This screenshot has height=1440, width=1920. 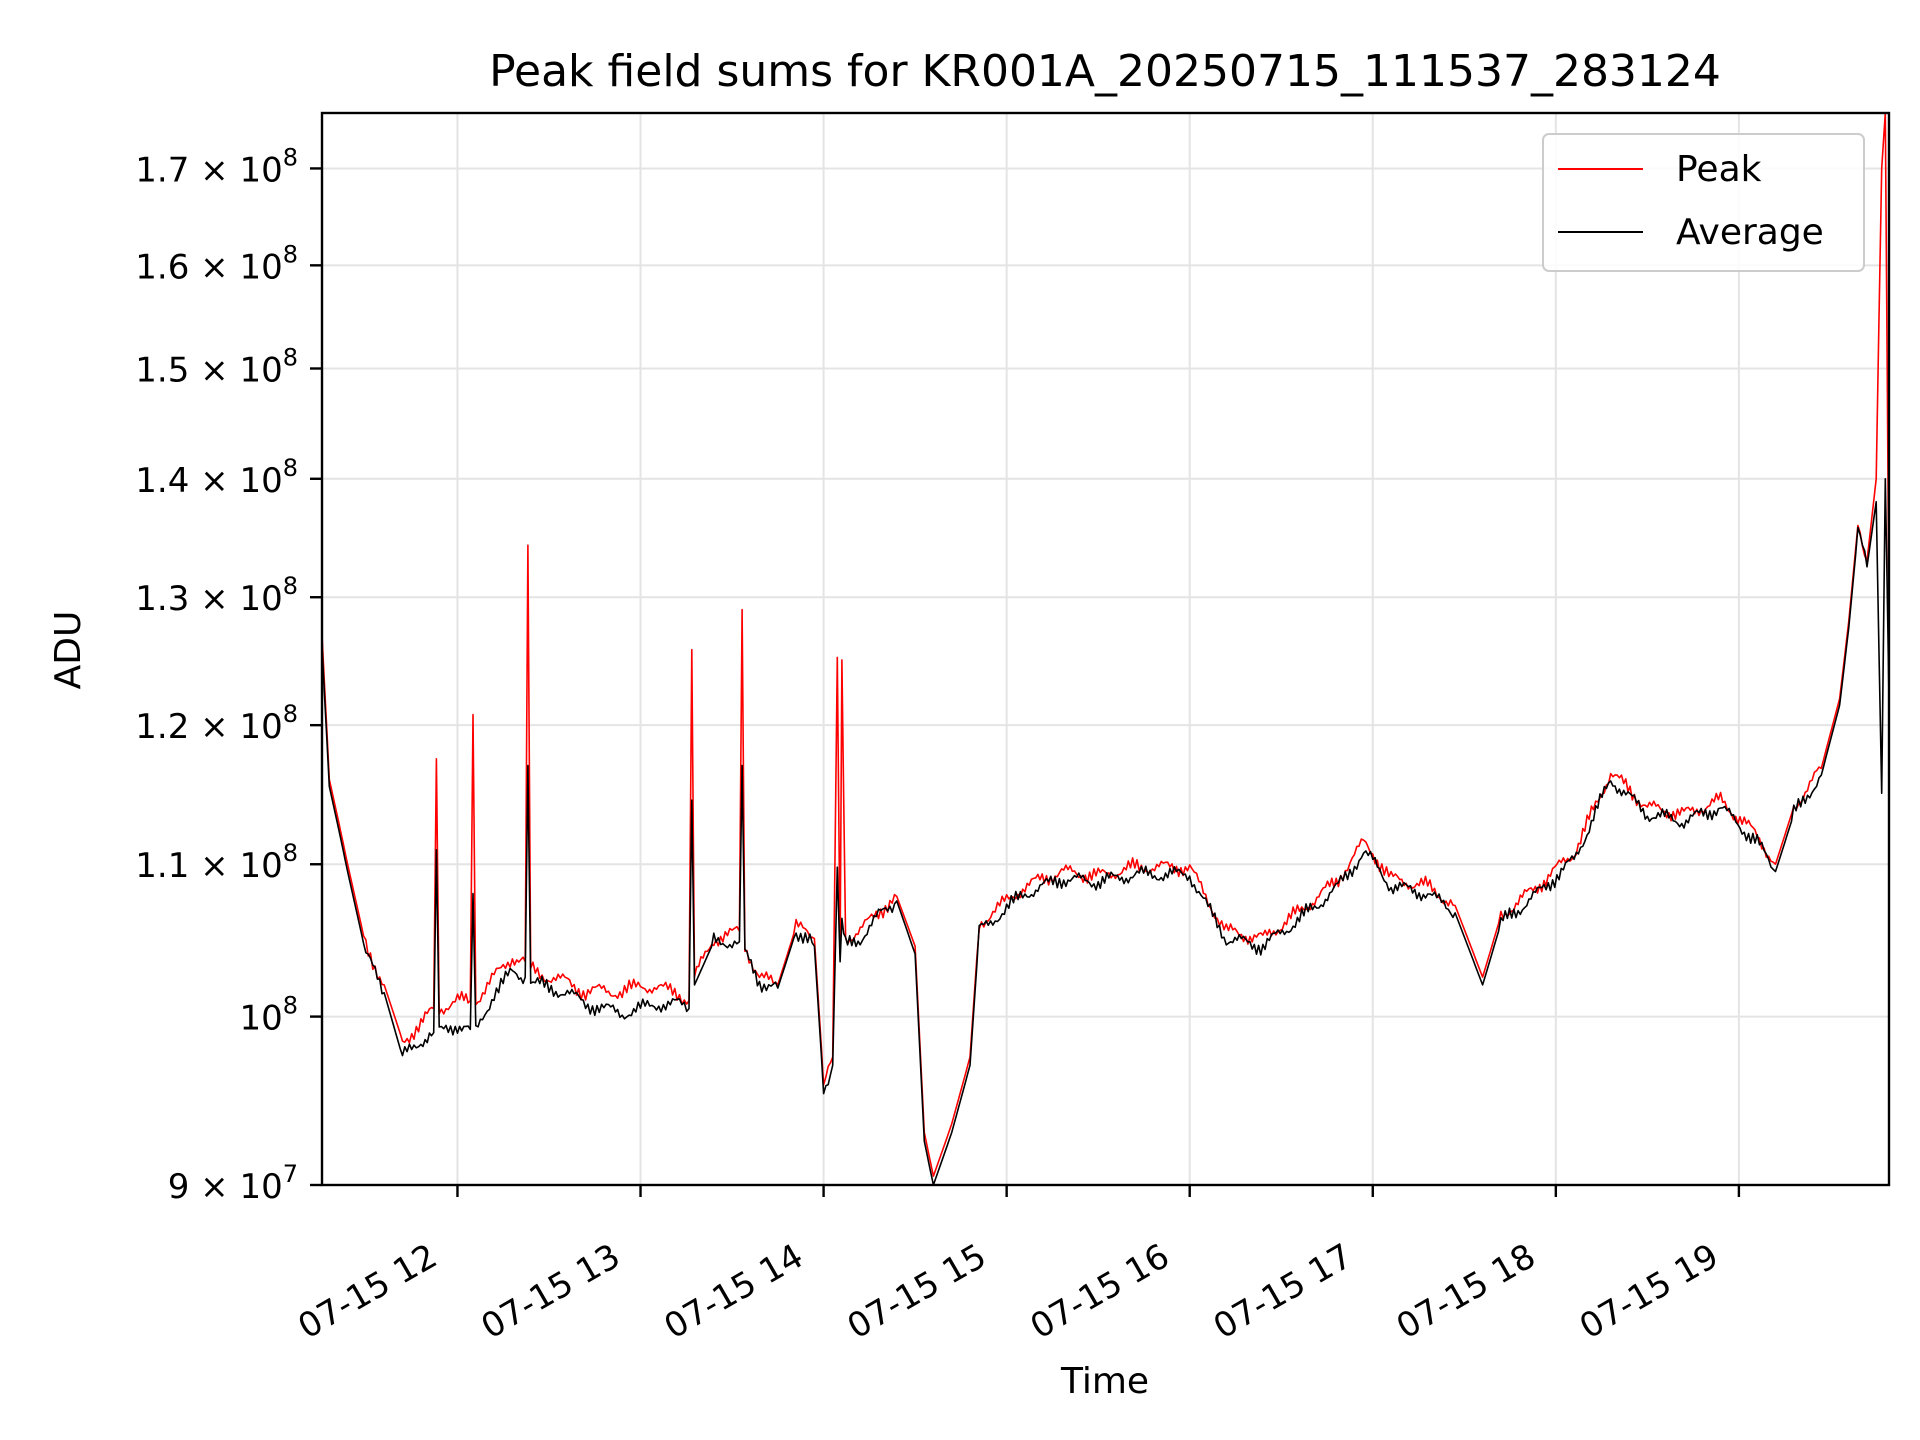 What do you see at coordinates (216, 367) in the screenshot?
I see `y-tick-label-6: 1.5 × 108` at bounding box center [216, 367].